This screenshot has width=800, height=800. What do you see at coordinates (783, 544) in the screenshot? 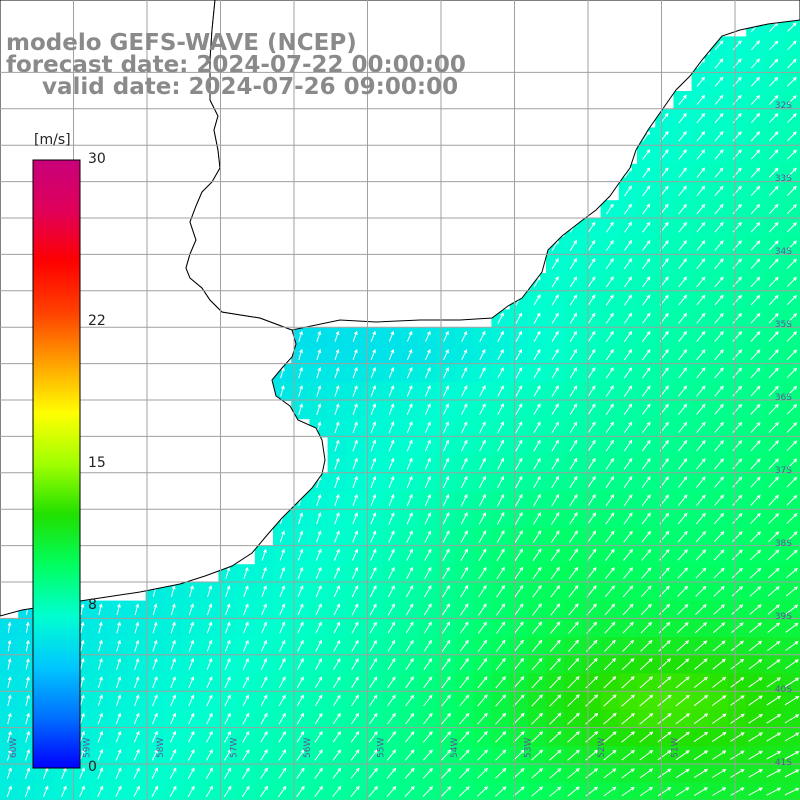
I see `lat-label: 38S` at bounding box center [783, 544].